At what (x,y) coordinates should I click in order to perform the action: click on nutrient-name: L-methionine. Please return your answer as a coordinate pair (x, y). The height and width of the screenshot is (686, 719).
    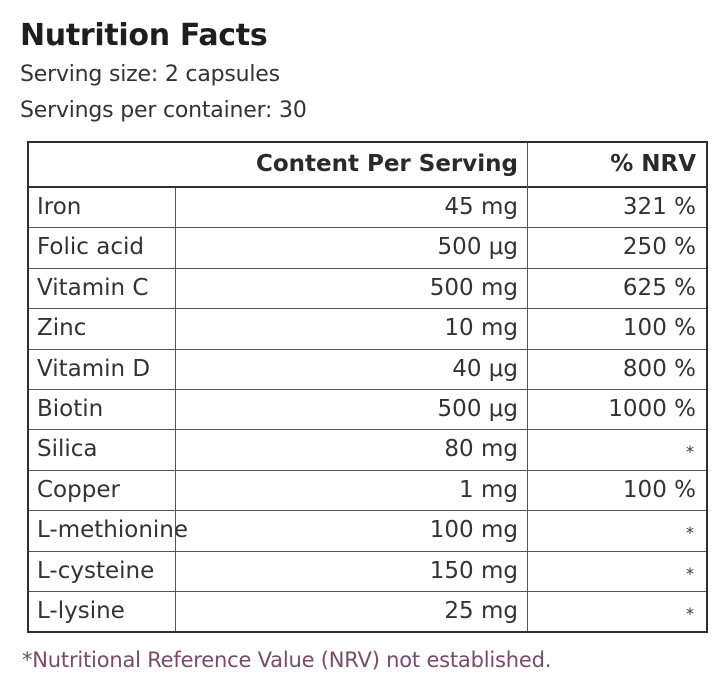
    Looking at the image, I should click on (113, 530).